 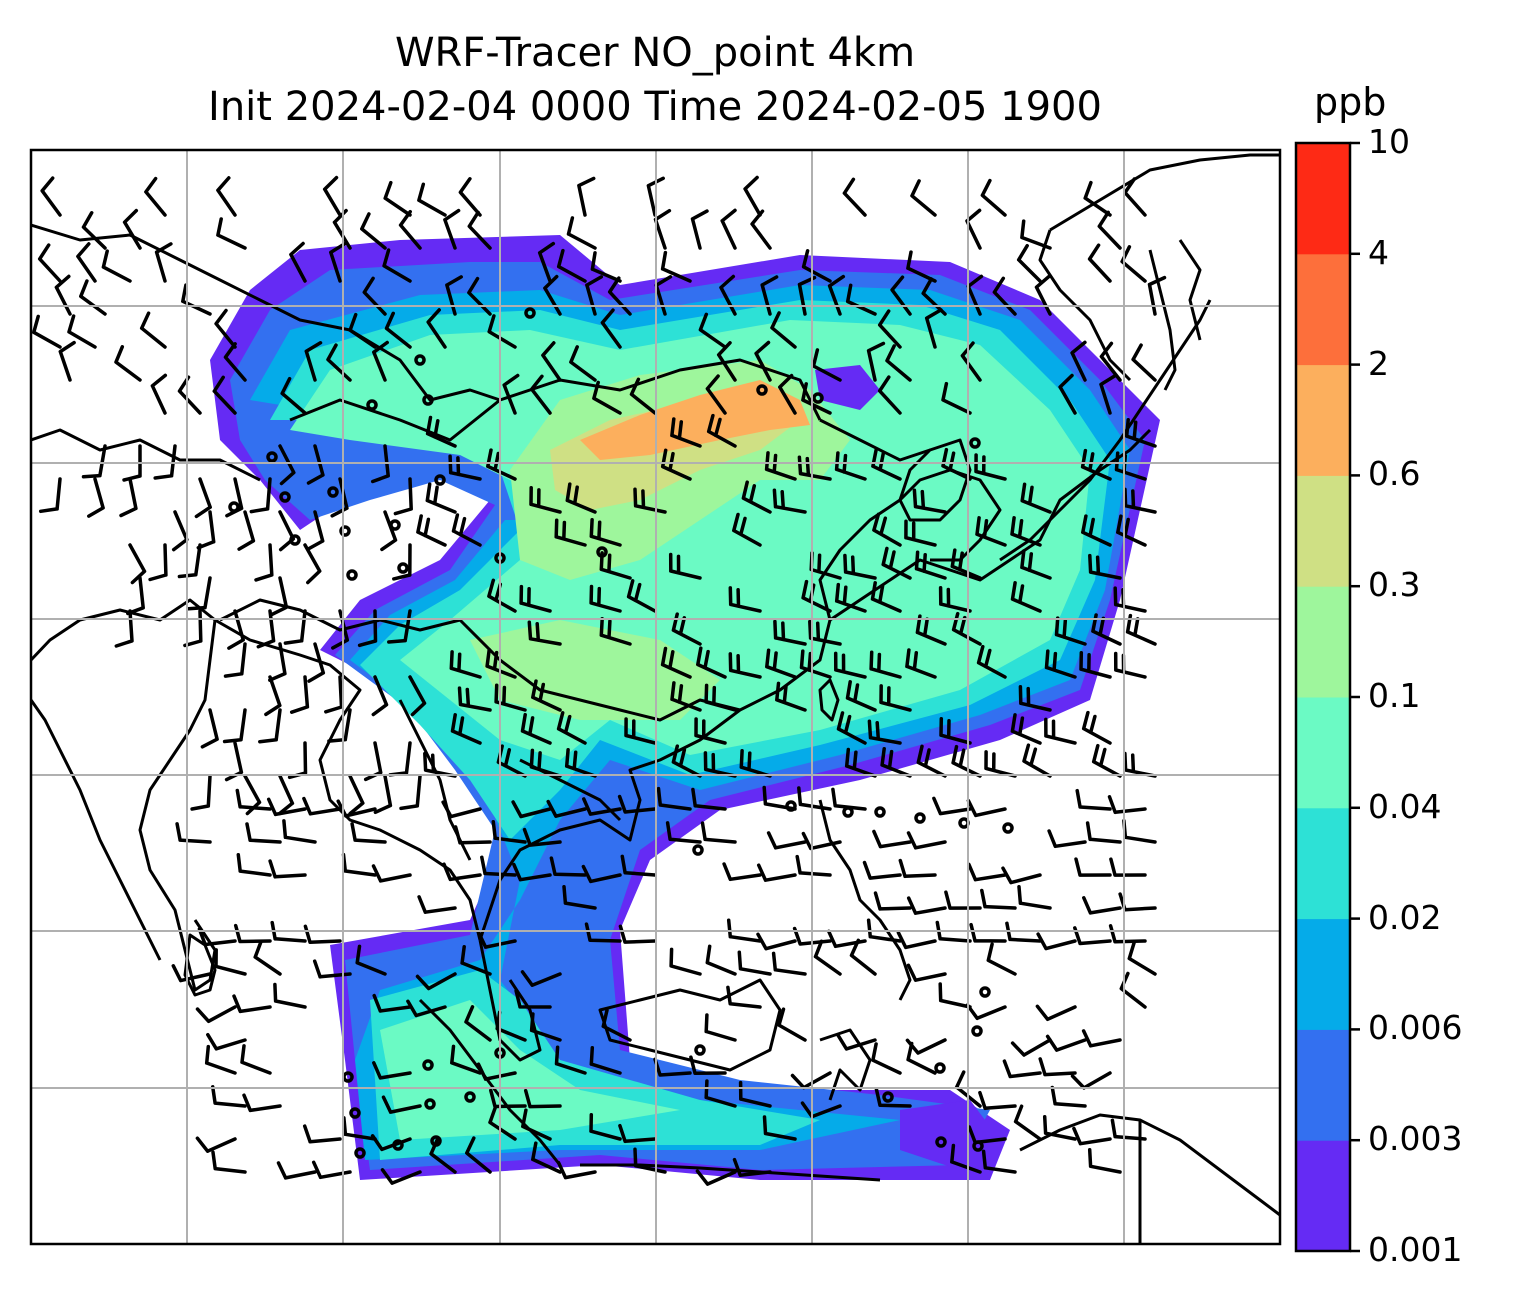 What do you see at coordinates (1378, 363) in the screenshot?
I see `colorbar-tick-label: 2` at bounding box center [1378, 363].